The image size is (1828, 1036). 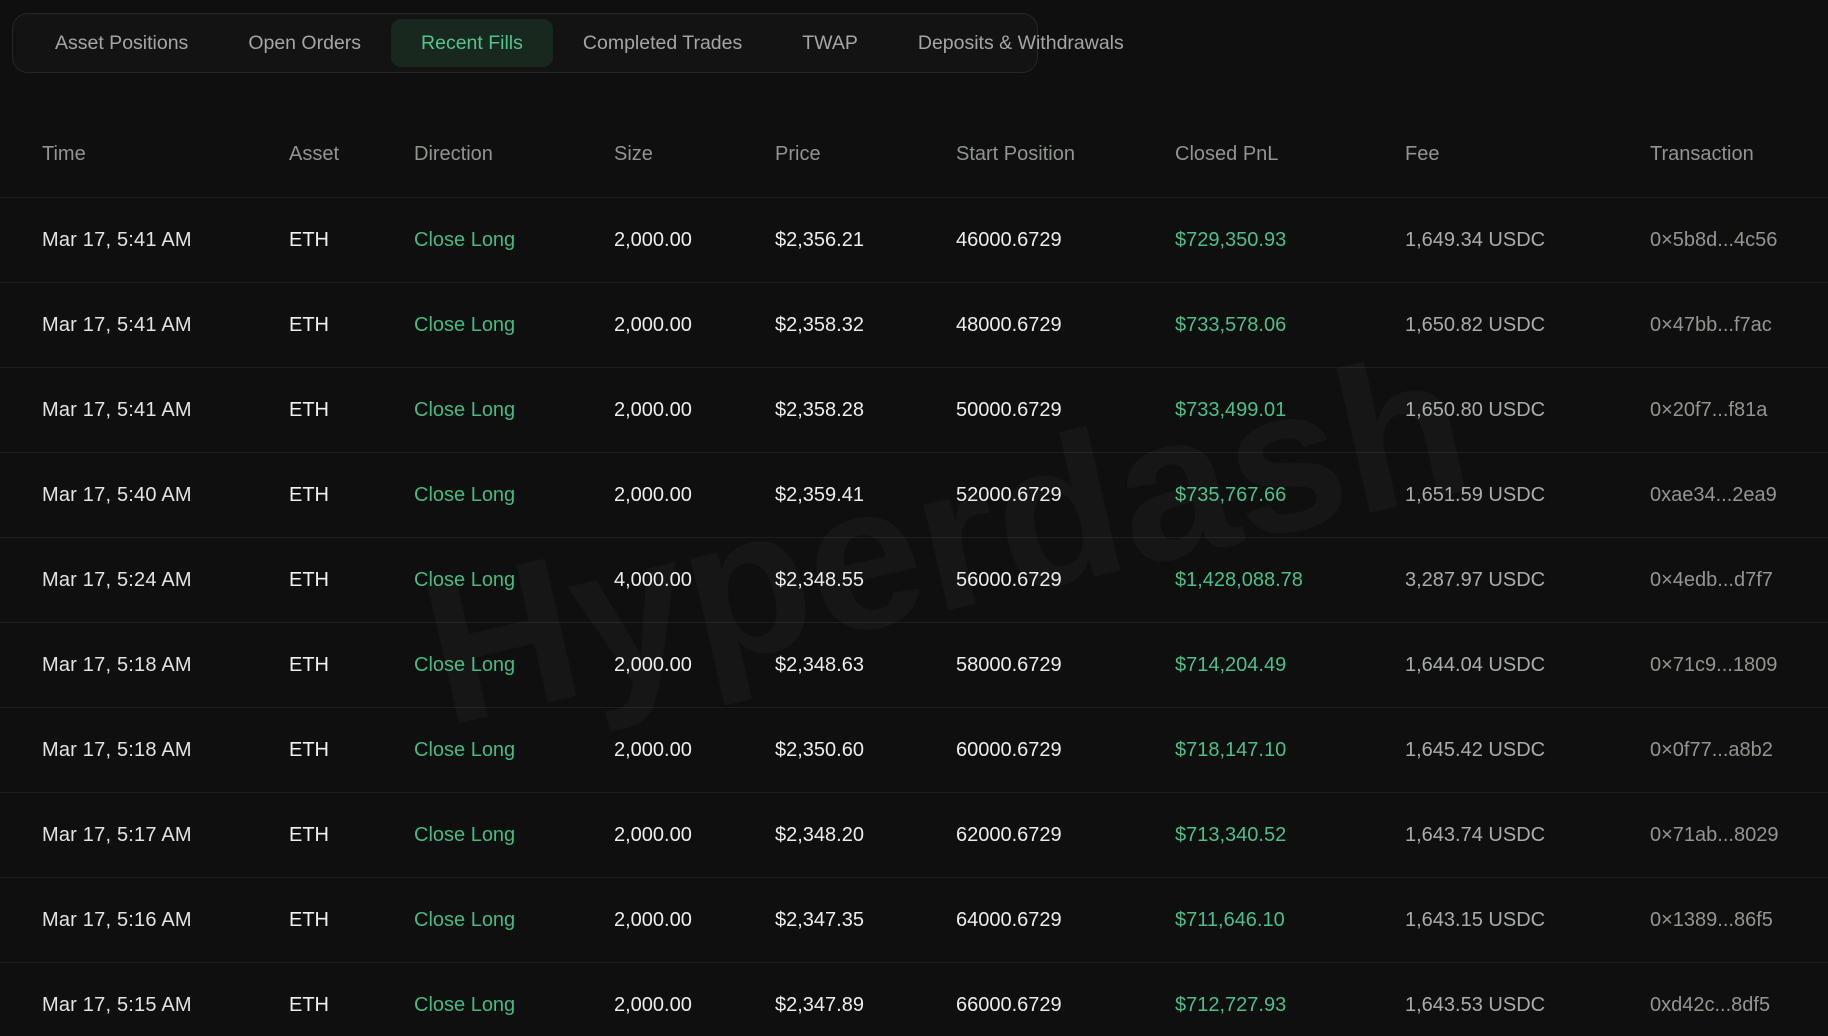 What do you see at coordinates (1713, 494) in the screenshot?
I see `cell-transaction: 0xae34...2ea9` at bounding box center [1713, 494].